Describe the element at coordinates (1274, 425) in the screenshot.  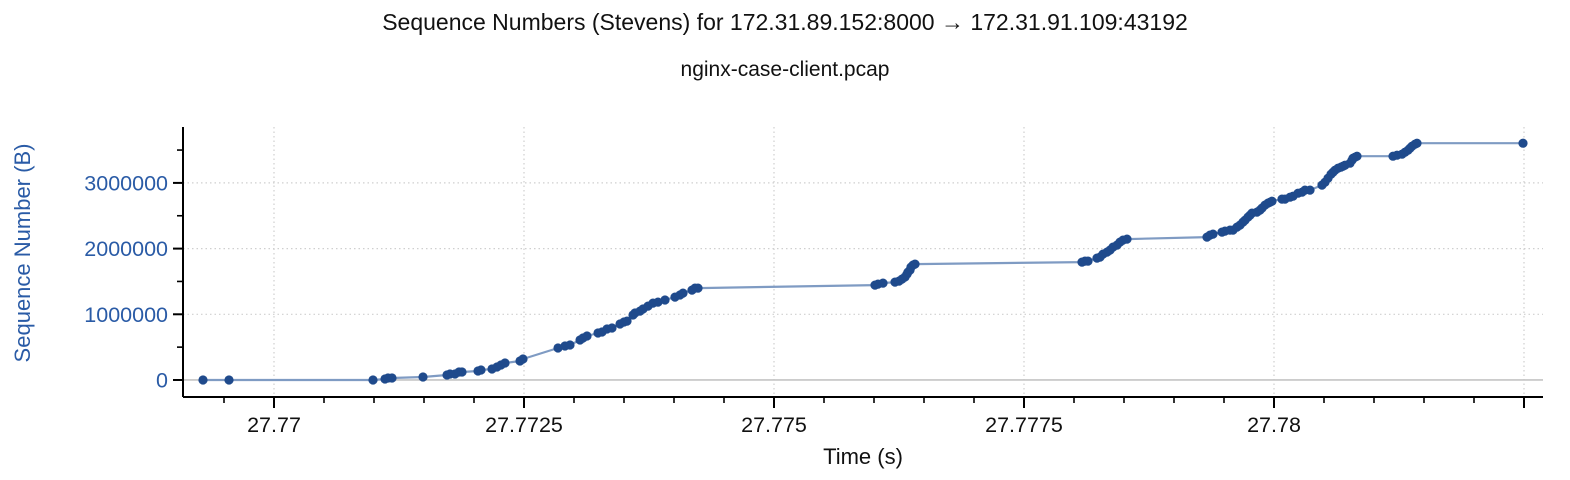
I see `x-tick-label: 27.78` at that location.